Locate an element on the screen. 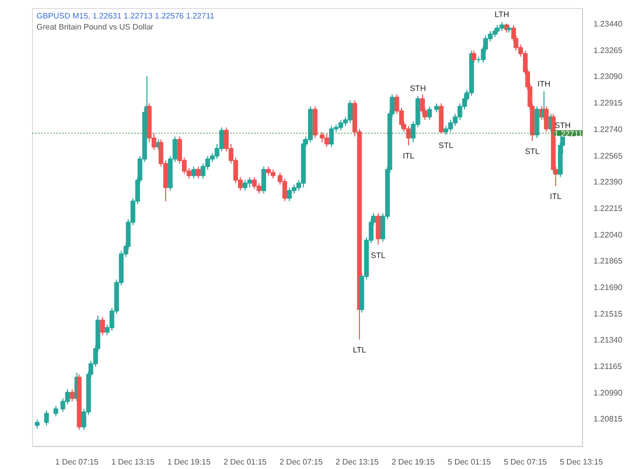 The image size is (625, 469). x-tick-label: 1 Dec 13:15 is located at coordinates (133, 462).